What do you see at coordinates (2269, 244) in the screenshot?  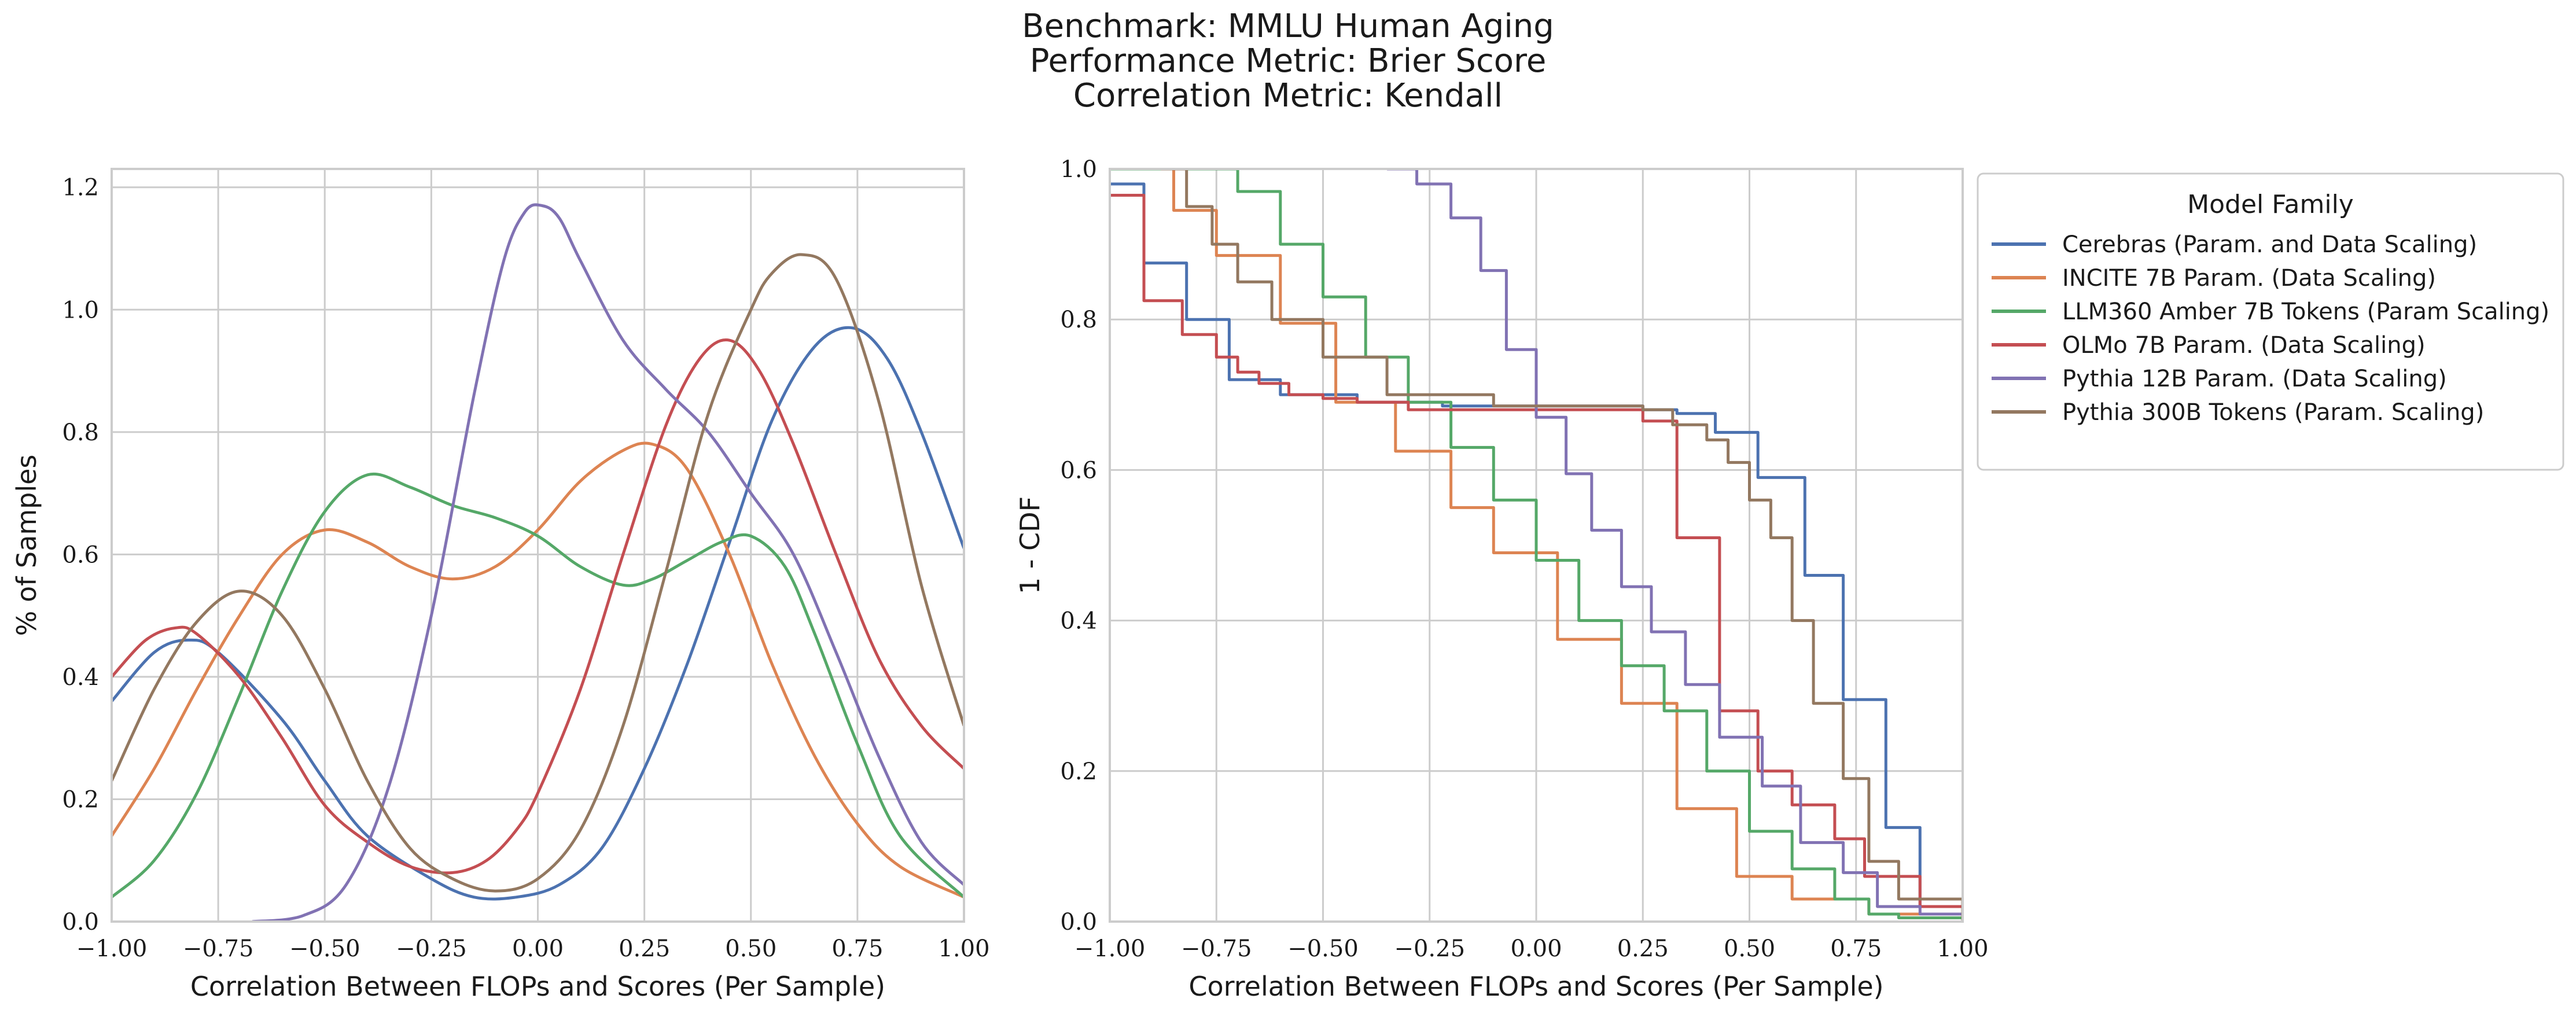 I see `legend-label-cerebras-param-and-data-scaling: Cerebras (Param. and Data Scaling)` at bounding box center [2269, 244].